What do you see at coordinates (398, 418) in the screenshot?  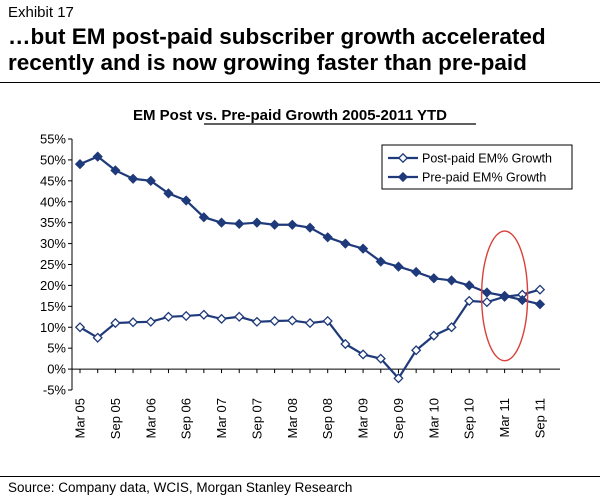 I see `x-tick-label: Sep 09` at bounding box center [398, 418].